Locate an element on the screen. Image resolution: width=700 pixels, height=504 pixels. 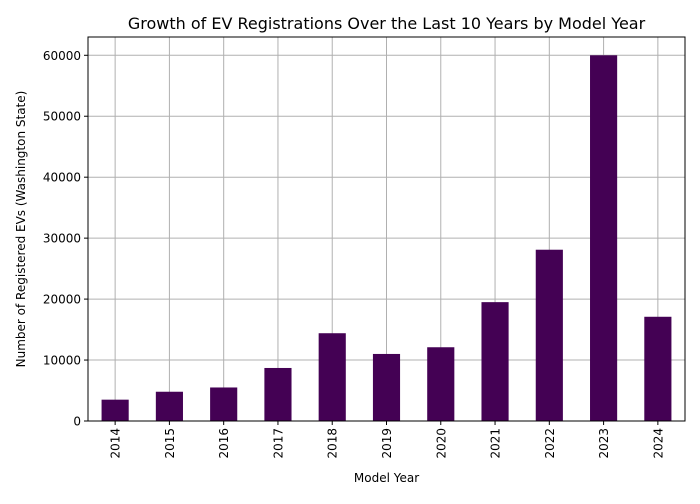
y-axis: 0 10000 20000 30000 40000 50000 60000 is located at coordinates (65, 239).